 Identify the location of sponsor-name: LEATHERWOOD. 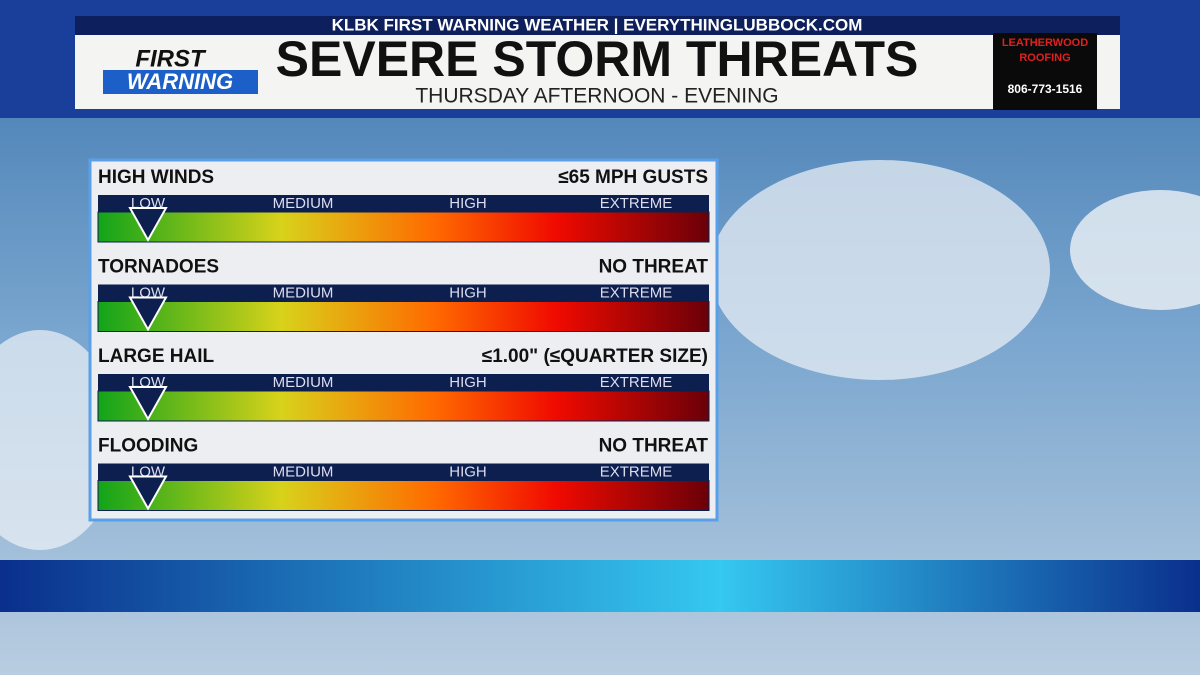
(1045, 43).